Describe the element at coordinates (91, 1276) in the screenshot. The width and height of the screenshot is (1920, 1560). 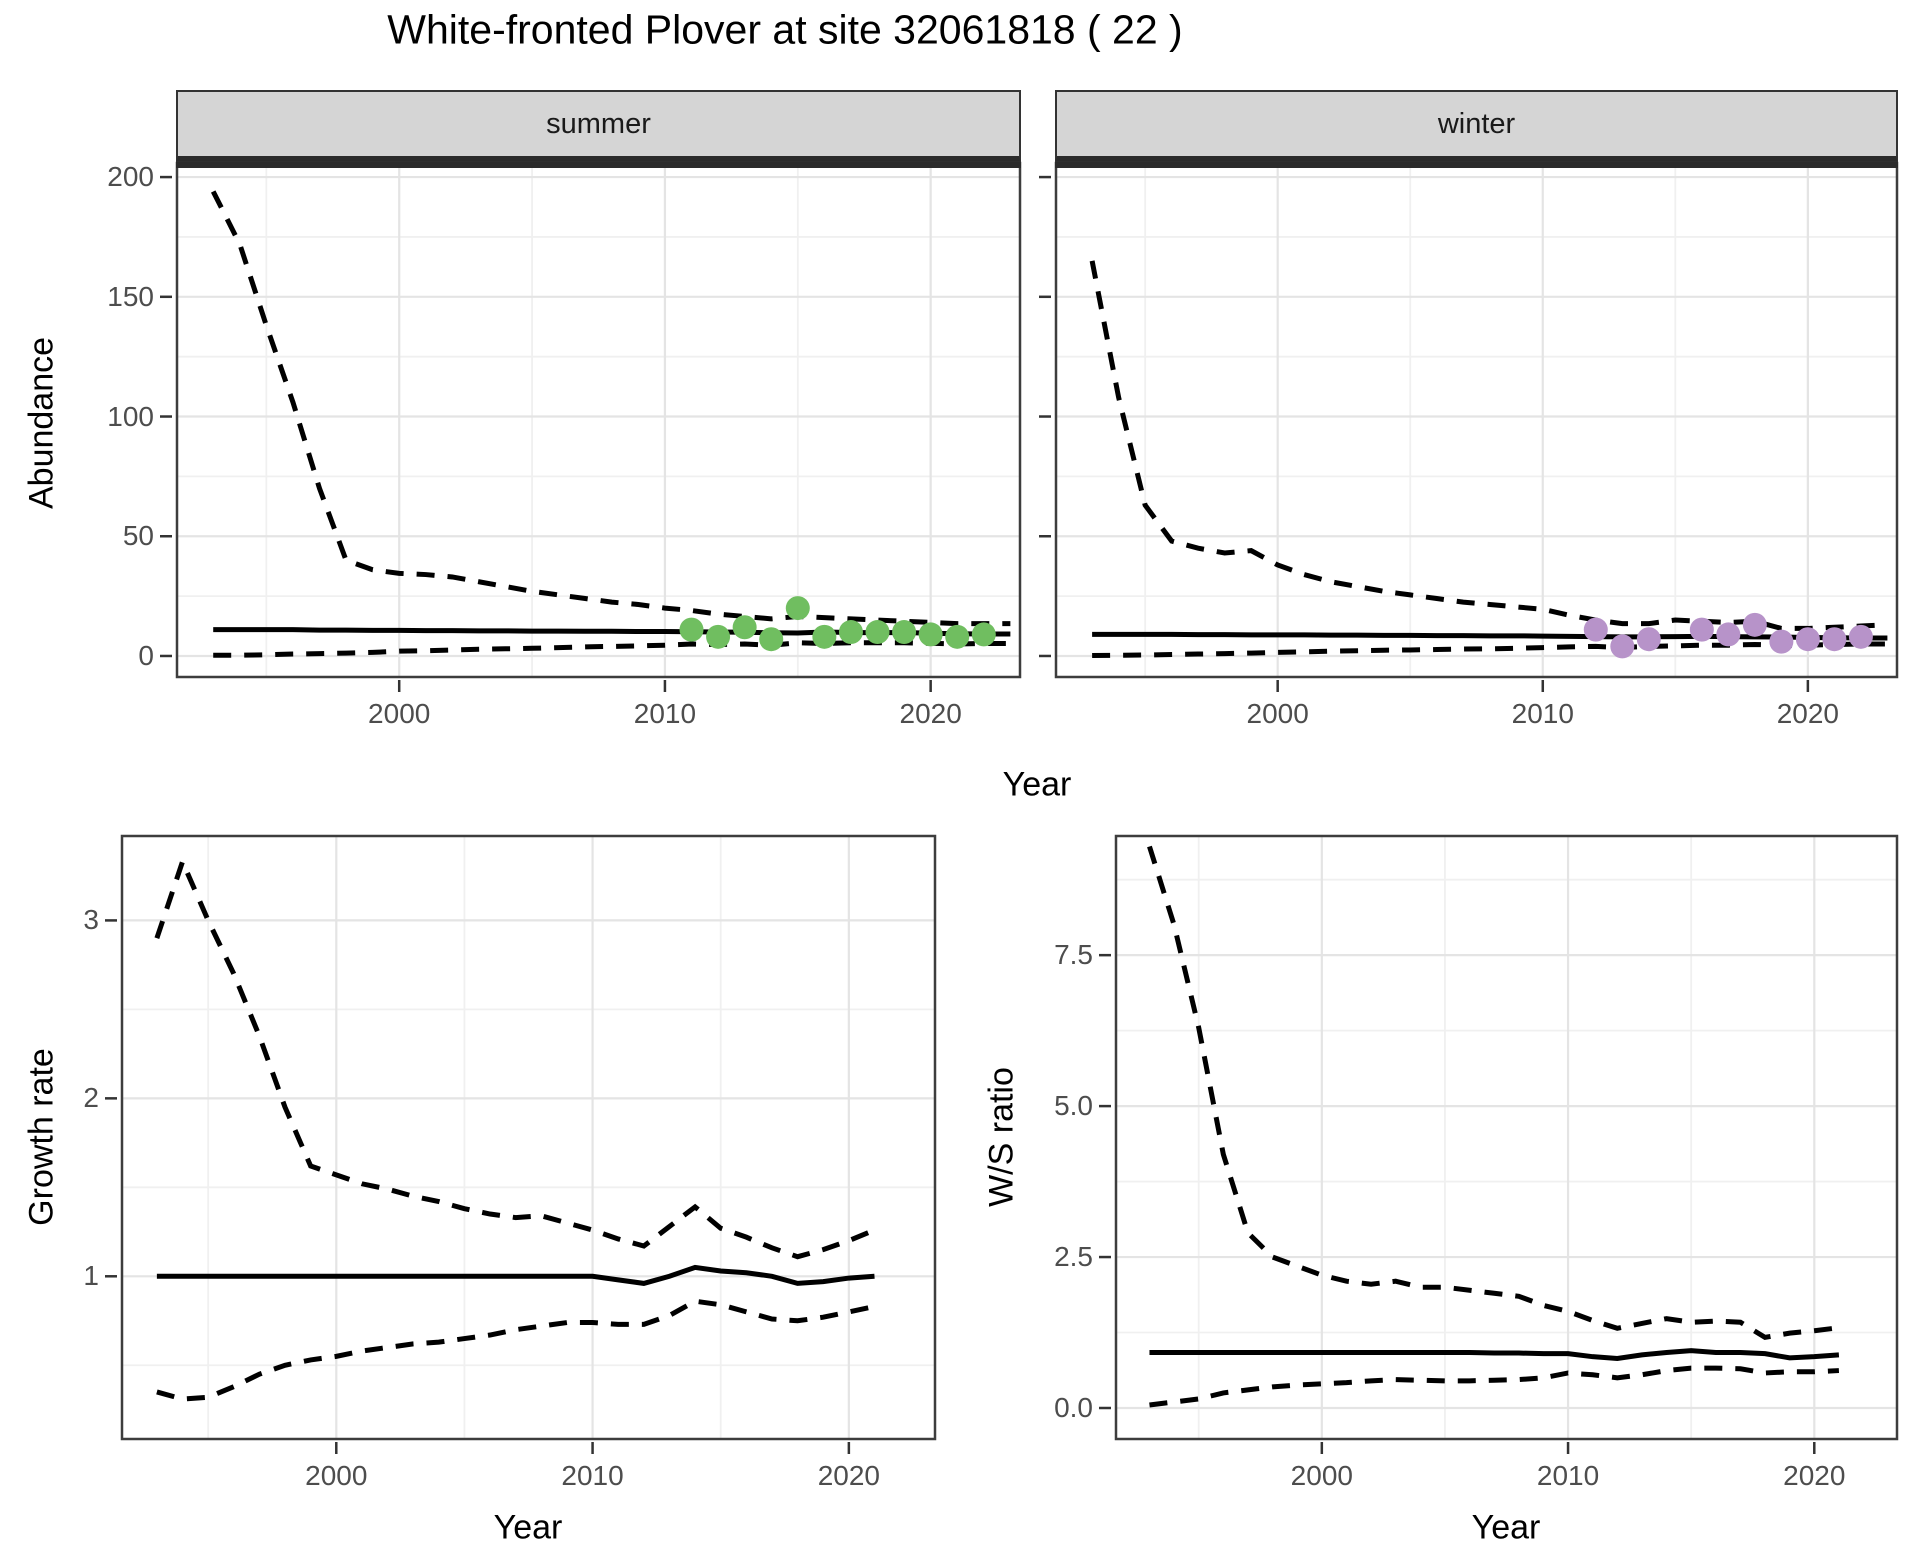
I see `growth-y-tick-label: 1` at that location.